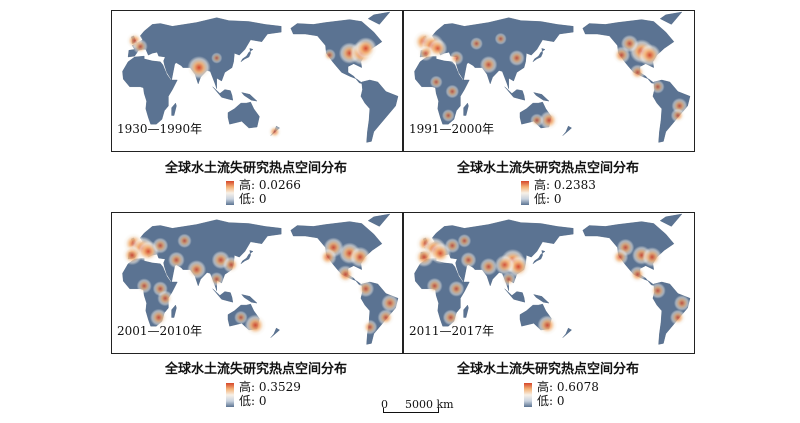 The height and width of the screenshot is (423, 800). Describe the element at coordinates (270, 185) in the screenshot. I see `legend-high: 高: 0.0266` at that location.